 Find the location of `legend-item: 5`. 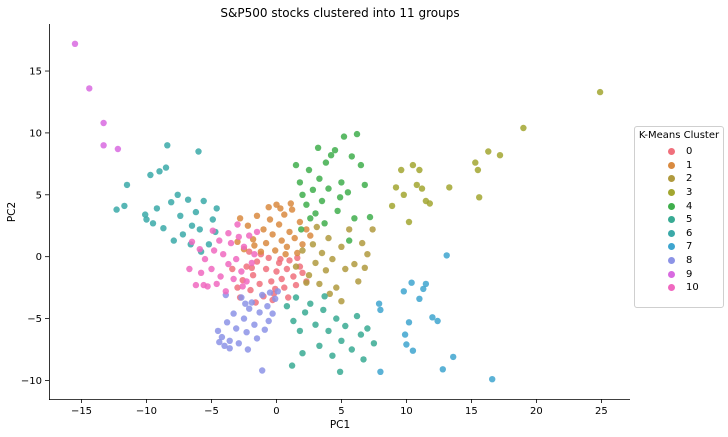

legend-item: 5 is located at coordinates (679, 220).